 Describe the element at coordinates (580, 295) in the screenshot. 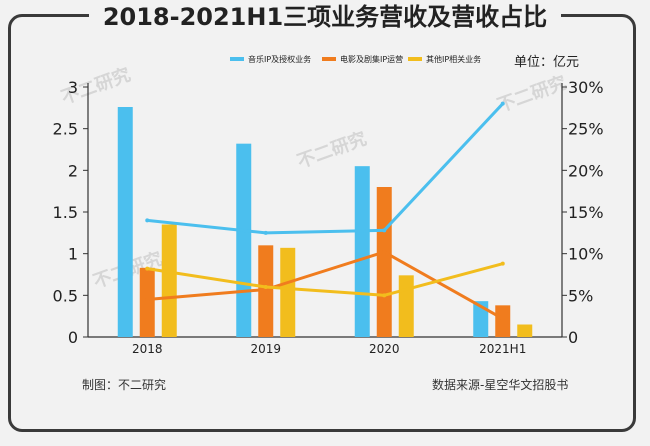

I see `right-tick-label: 5%` at that location.